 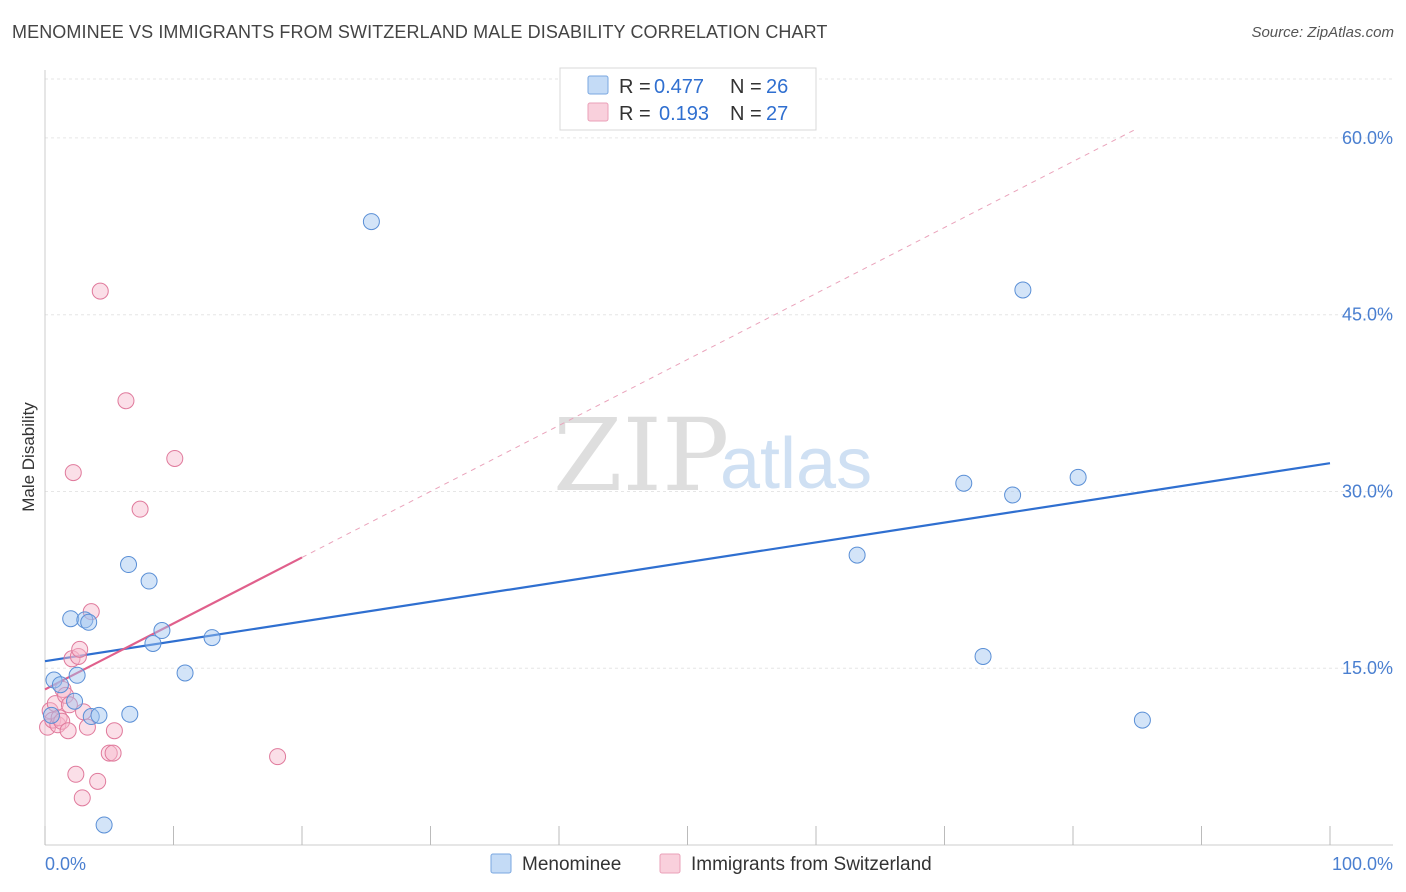 I want to click on legend-n-label-menominee: N =, so click(x=746, y=87).